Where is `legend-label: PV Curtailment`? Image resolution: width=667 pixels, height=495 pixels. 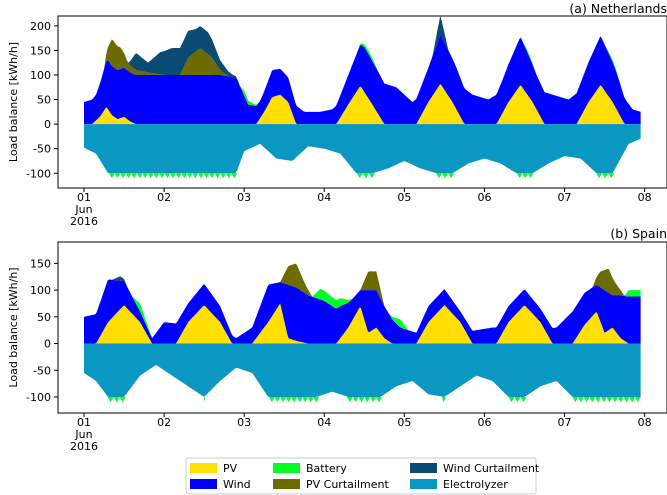
legend-label: PV Curtailment is located at coordinates (347, 484).